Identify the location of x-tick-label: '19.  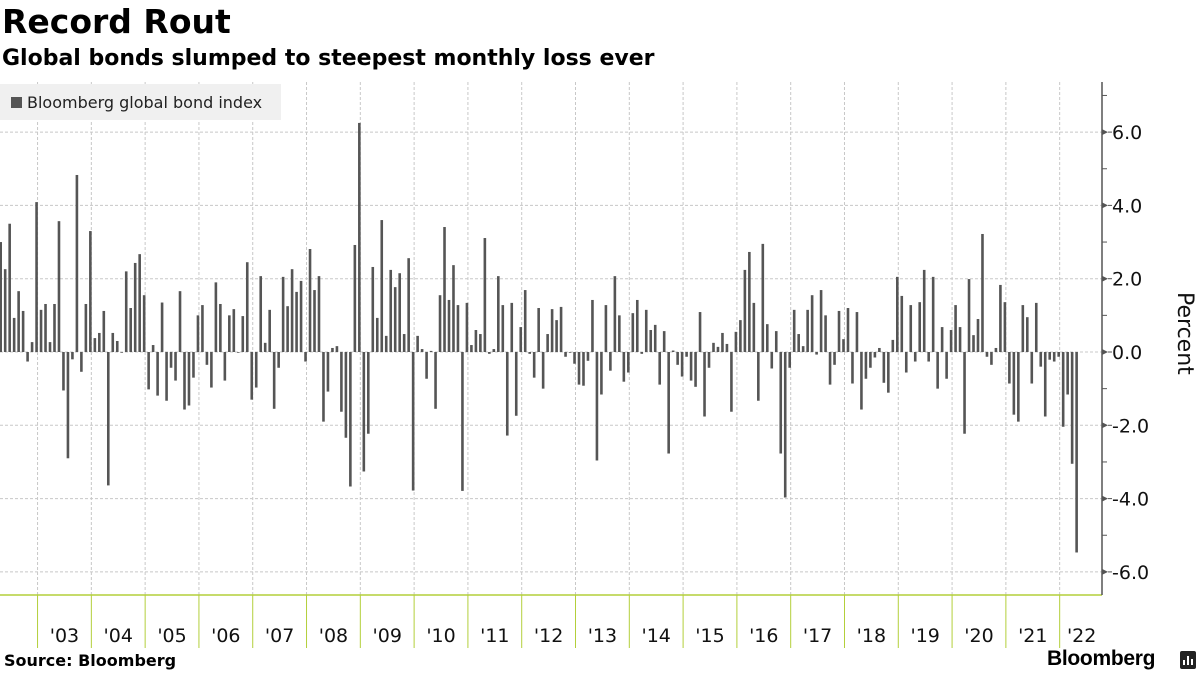
(924, 636).